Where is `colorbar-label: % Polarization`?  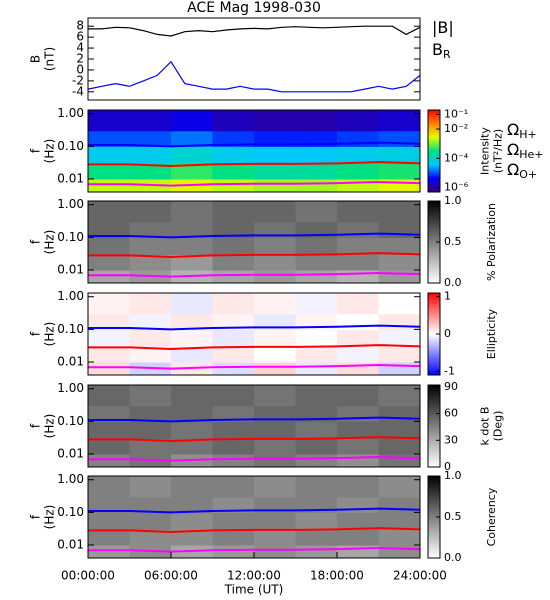
colorbar-label: % Polarization is located at coordinates (491, 242).